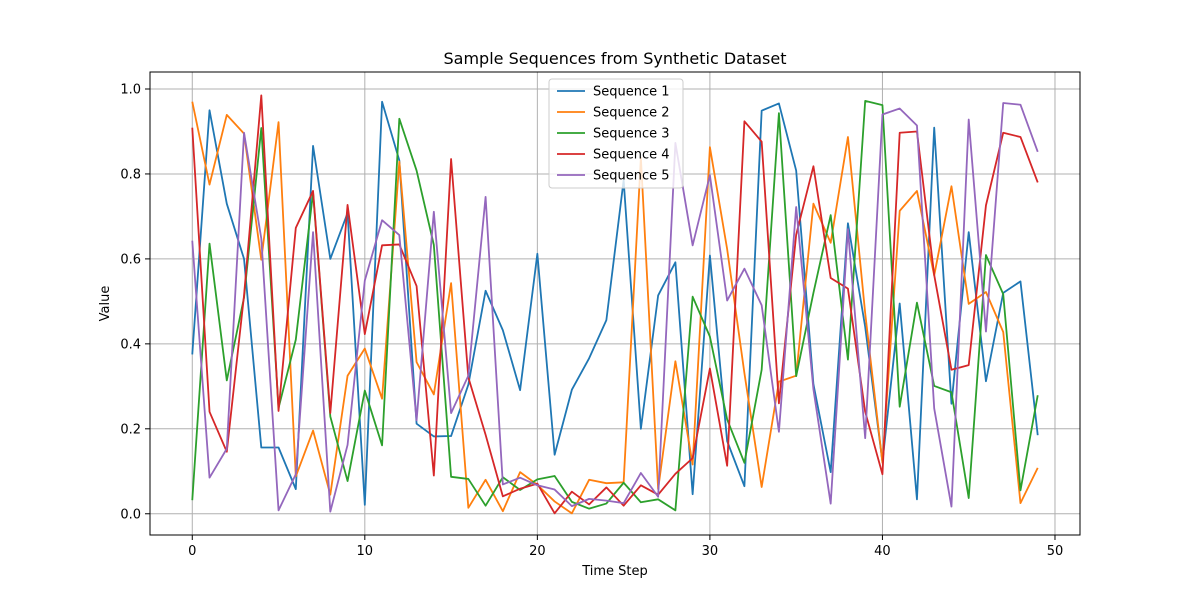 Image resolution: width=1200 pixels, height=600 pixels. I want to click on x-tick-label: 30, so click(710, 551).